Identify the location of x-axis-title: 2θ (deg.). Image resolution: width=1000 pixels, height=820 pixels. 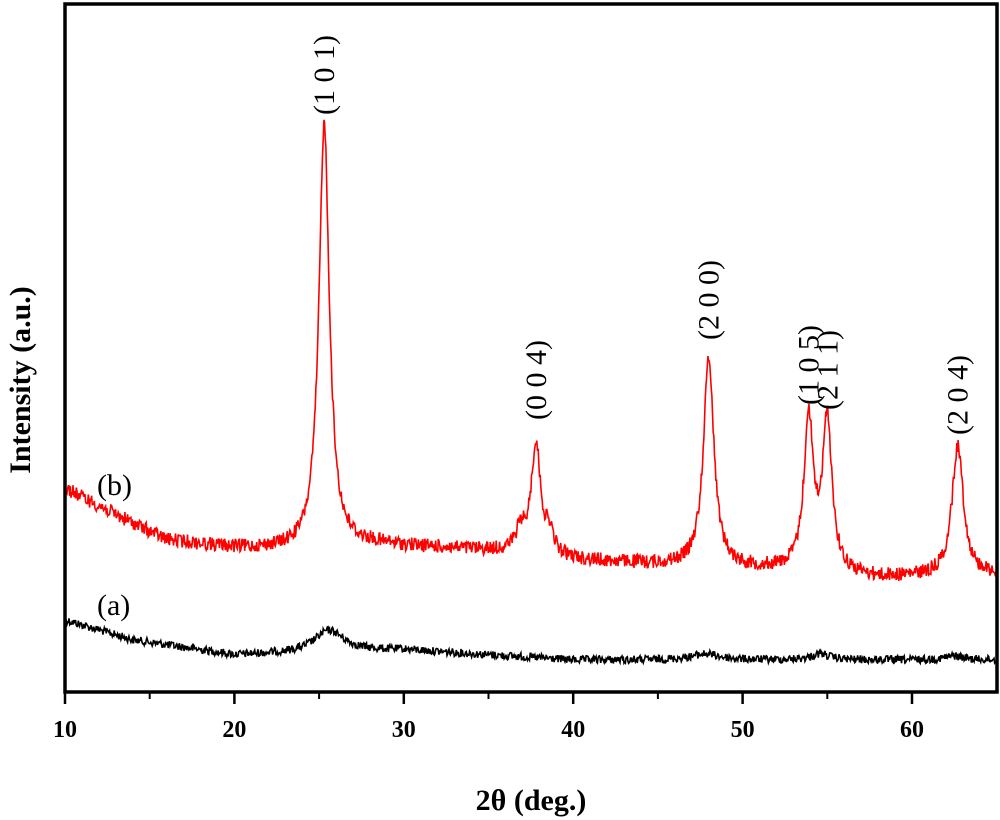
(531, 800).